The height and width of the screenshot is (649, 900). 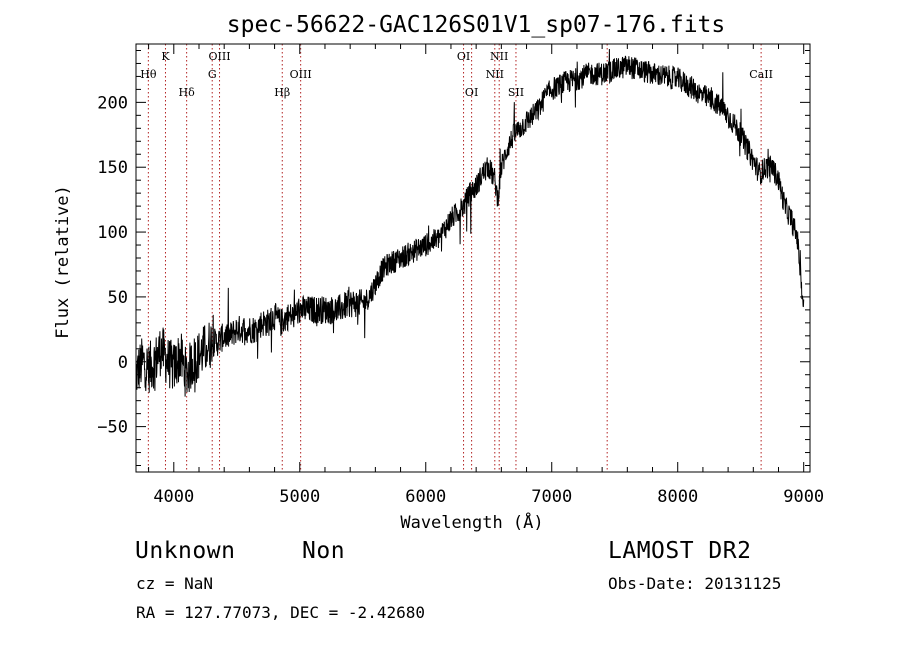 What do you see at coordinates (148, 74) in the screenshot?
I see `line-label: Hθ` at bounding box center [148, 74].